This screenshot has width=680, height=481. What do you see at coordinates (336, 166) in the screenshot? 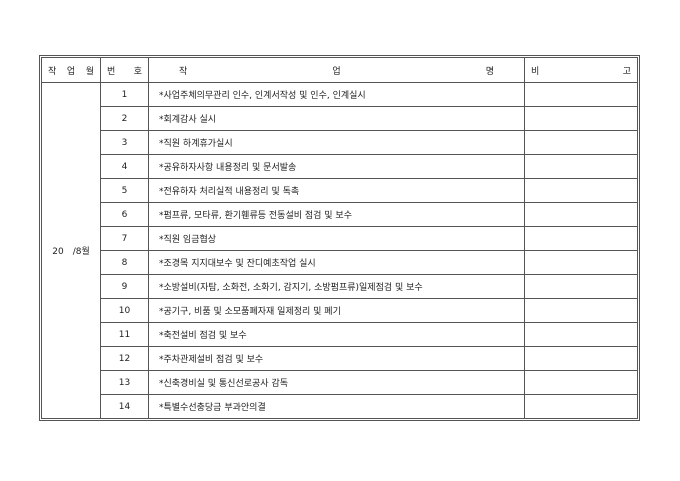
I see `task-cell: *공유하자사항 내용정리 및 문서발송` at bounding box center [336, 166].